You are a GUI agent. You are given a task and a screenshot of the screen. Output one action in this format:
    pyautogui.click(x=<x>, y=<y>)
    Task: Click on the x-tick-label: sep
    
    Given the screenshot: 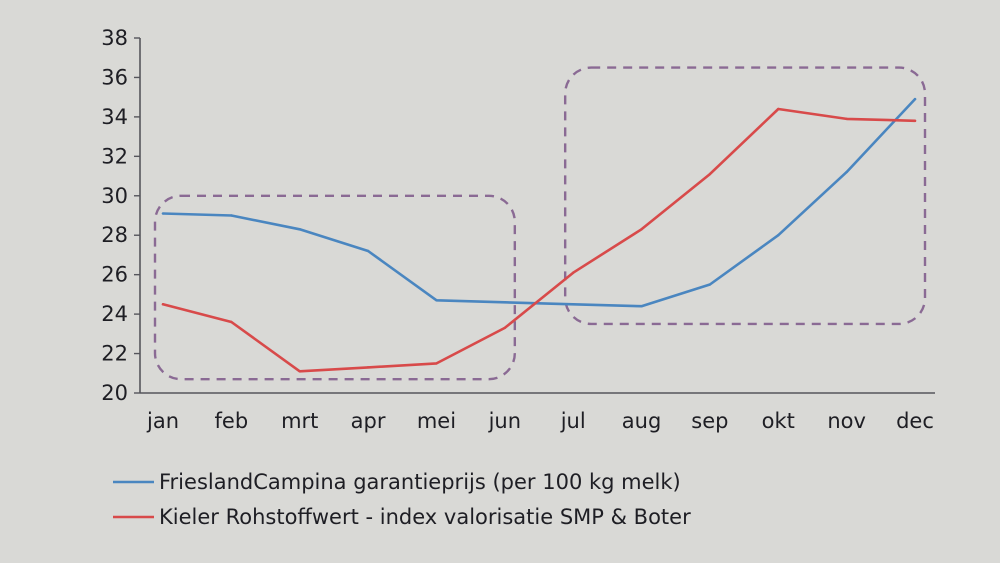 What is the action you would take?
    pyautogui.click(x=709, y=421)
    